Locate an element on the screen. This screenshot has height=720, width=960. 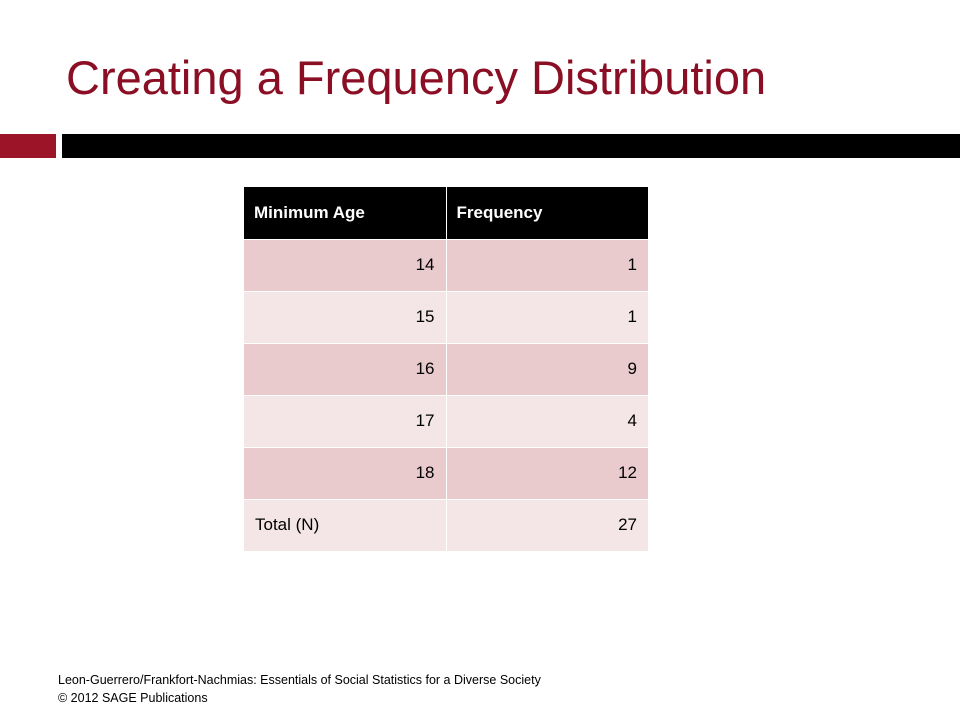
age-cell: 17 is located at coordinates (345, 421).